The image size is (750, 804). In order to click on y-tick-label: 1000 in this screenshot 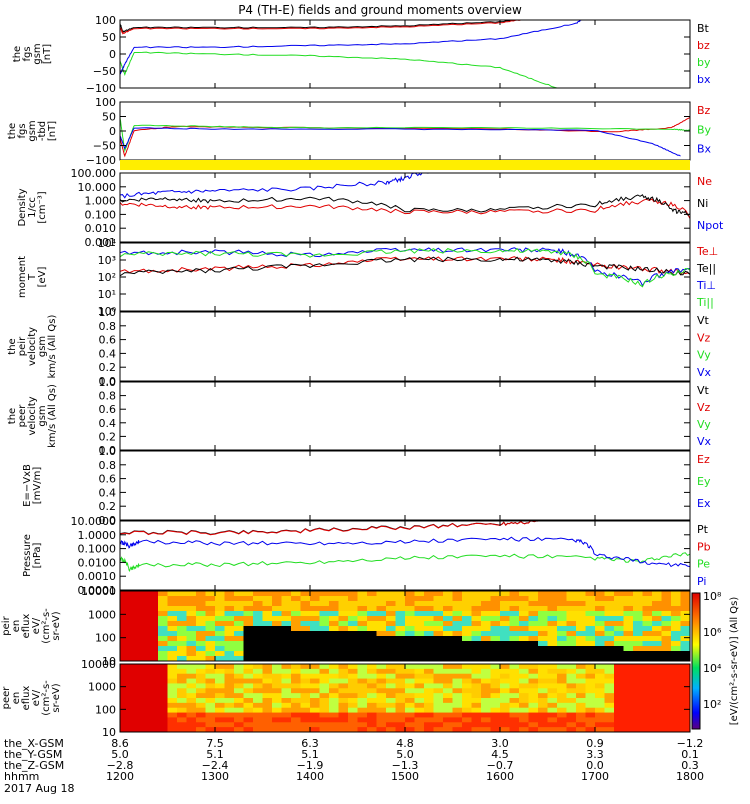, I will do `click(102, 687)`.